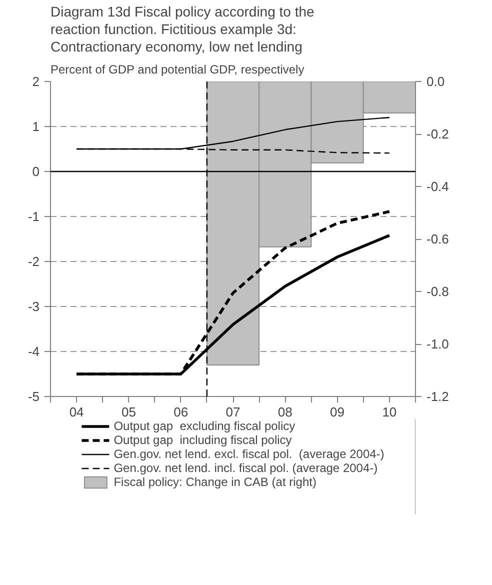 This screenshot has width=492, height=585. Describe the element at coordinates (76, 412) in the screenshot. I see `x-tick-label: 04` at that location.